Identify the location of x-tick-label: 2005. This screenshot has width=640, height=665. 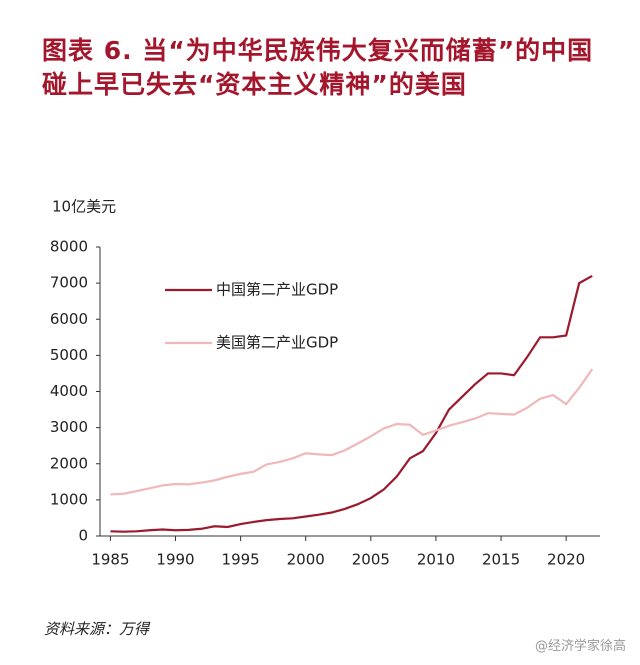
(371, 560).